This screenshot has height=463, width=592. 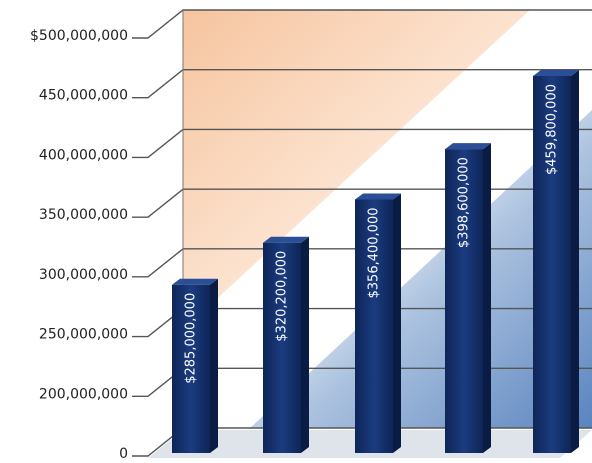 I want to click on value-label: $356,400,000, so click(x=374, y=252).